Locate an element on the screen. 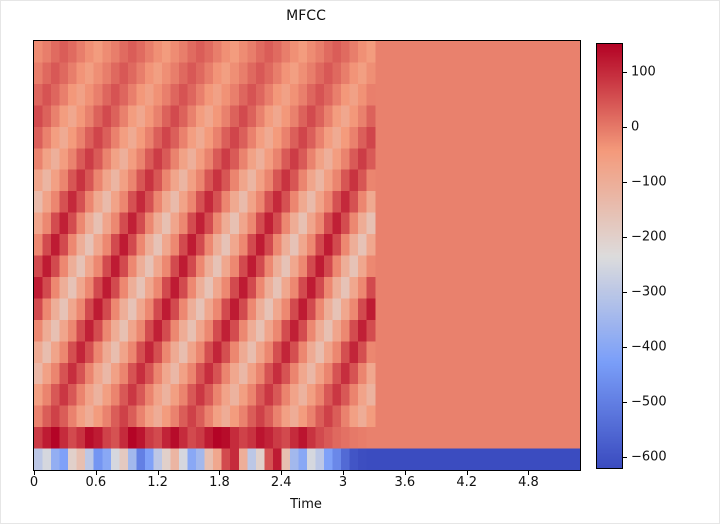  colorbar-tick-label: 100 is located at coordinates (643, 72).